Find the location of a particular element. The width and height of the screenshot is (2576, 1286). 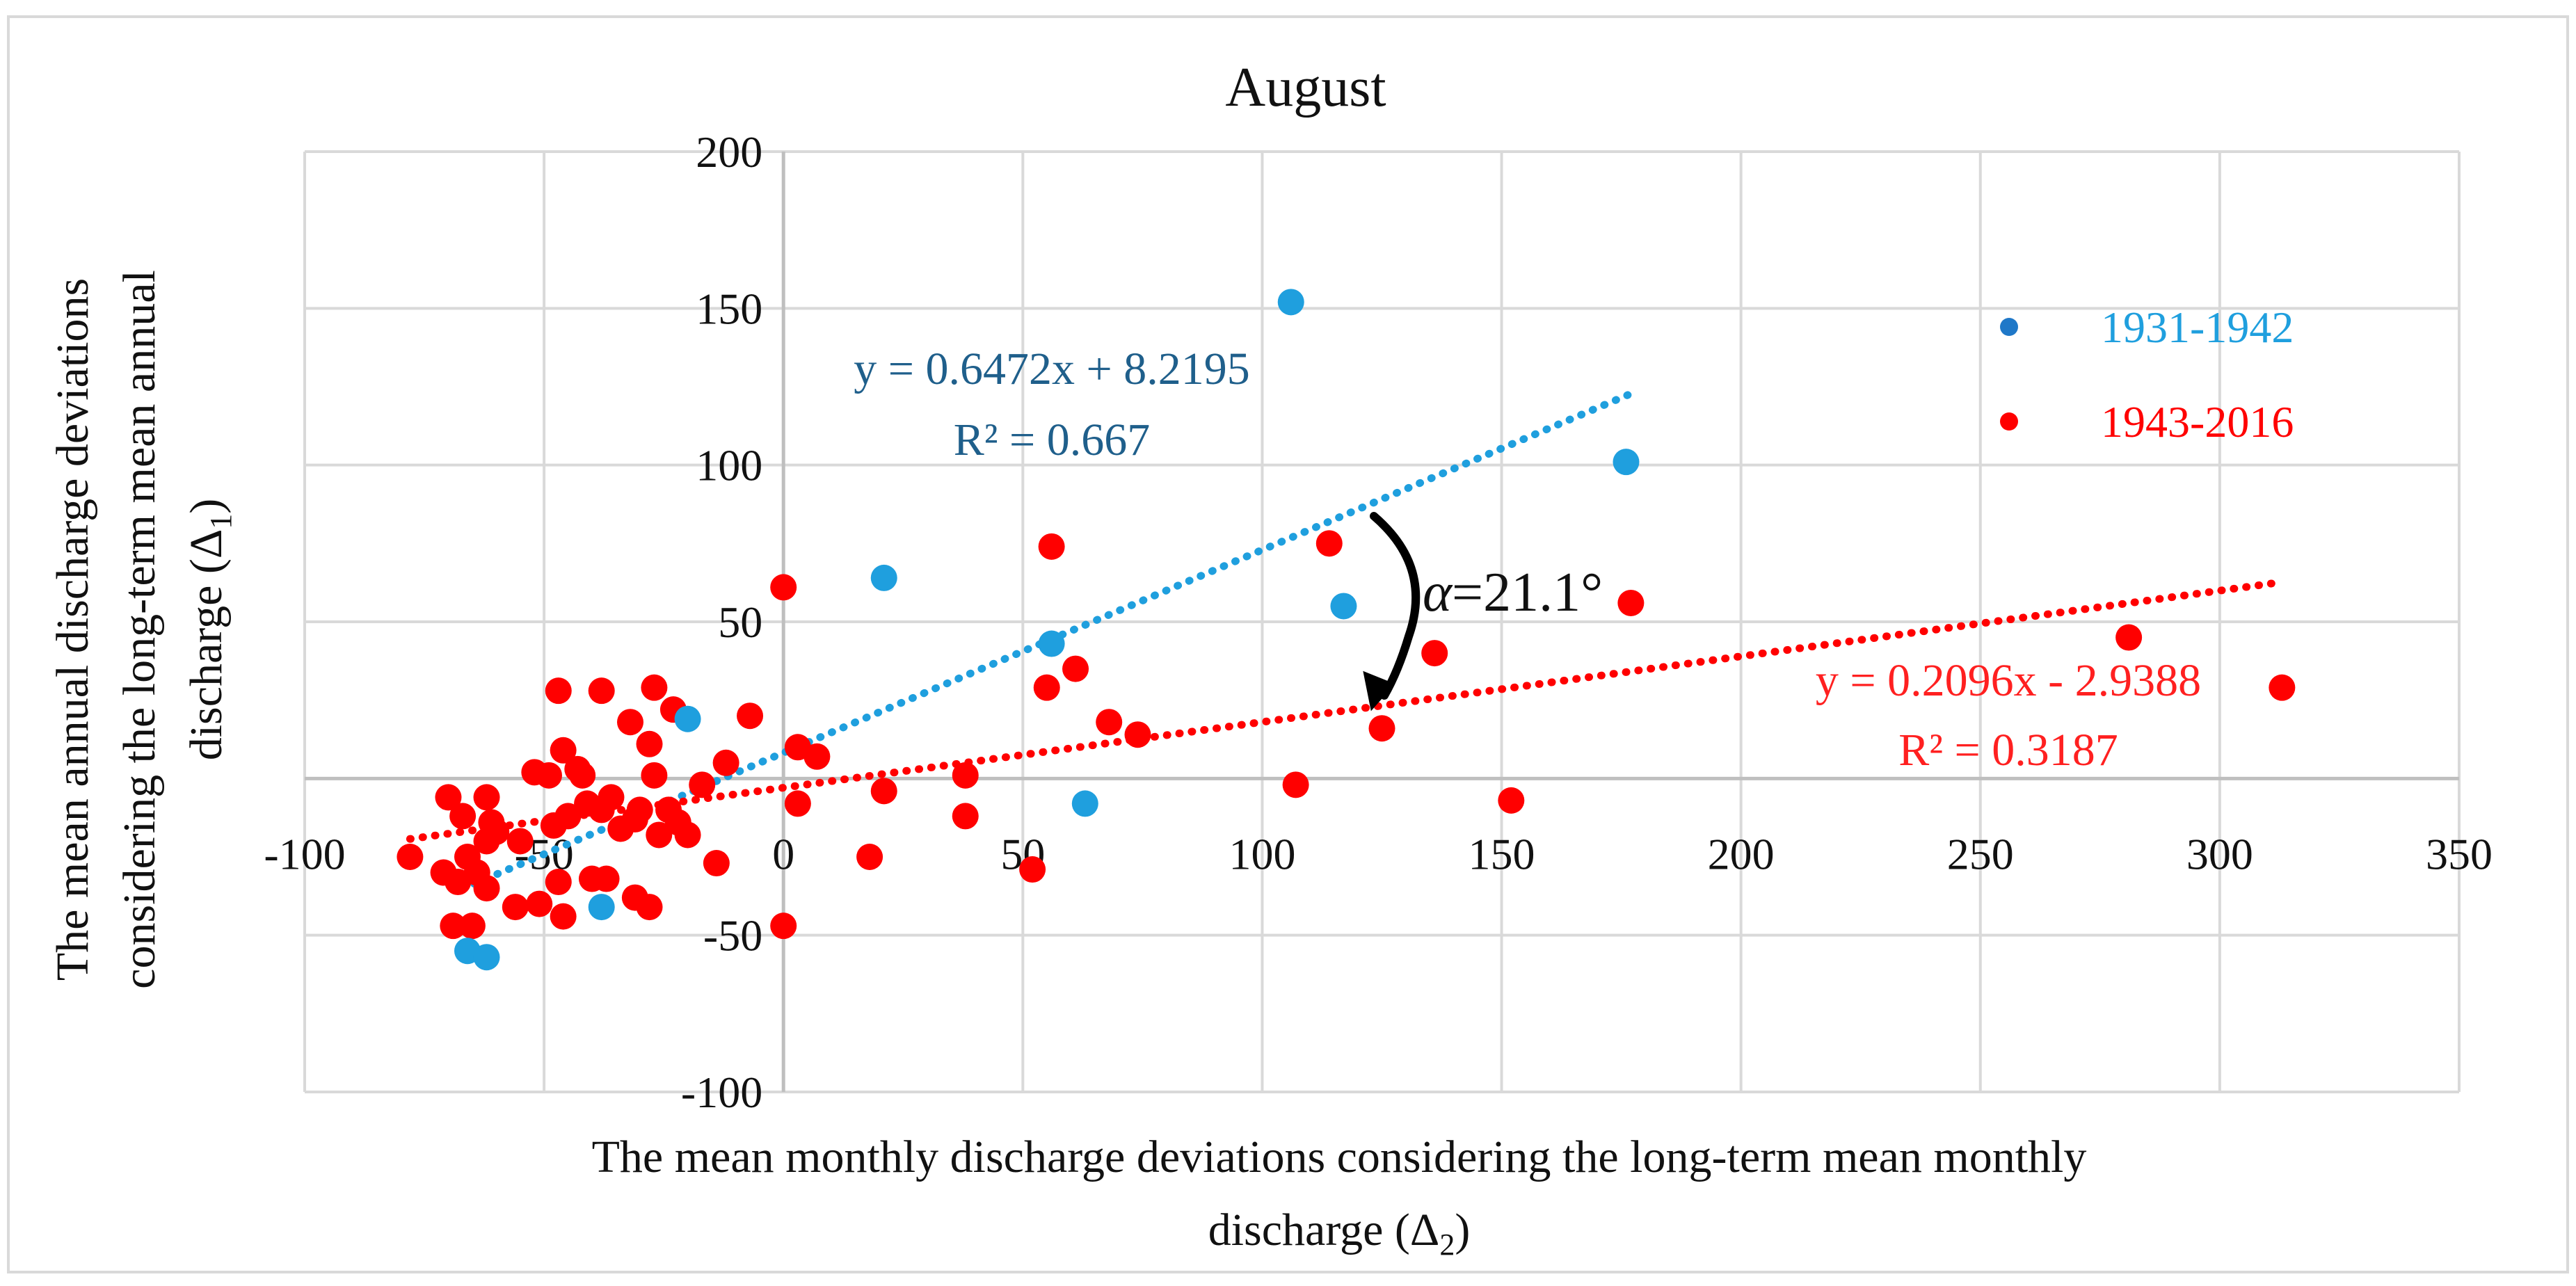

x-axis-title-line2: discharge (Δ2) is located at coordinates (1339, 1234).